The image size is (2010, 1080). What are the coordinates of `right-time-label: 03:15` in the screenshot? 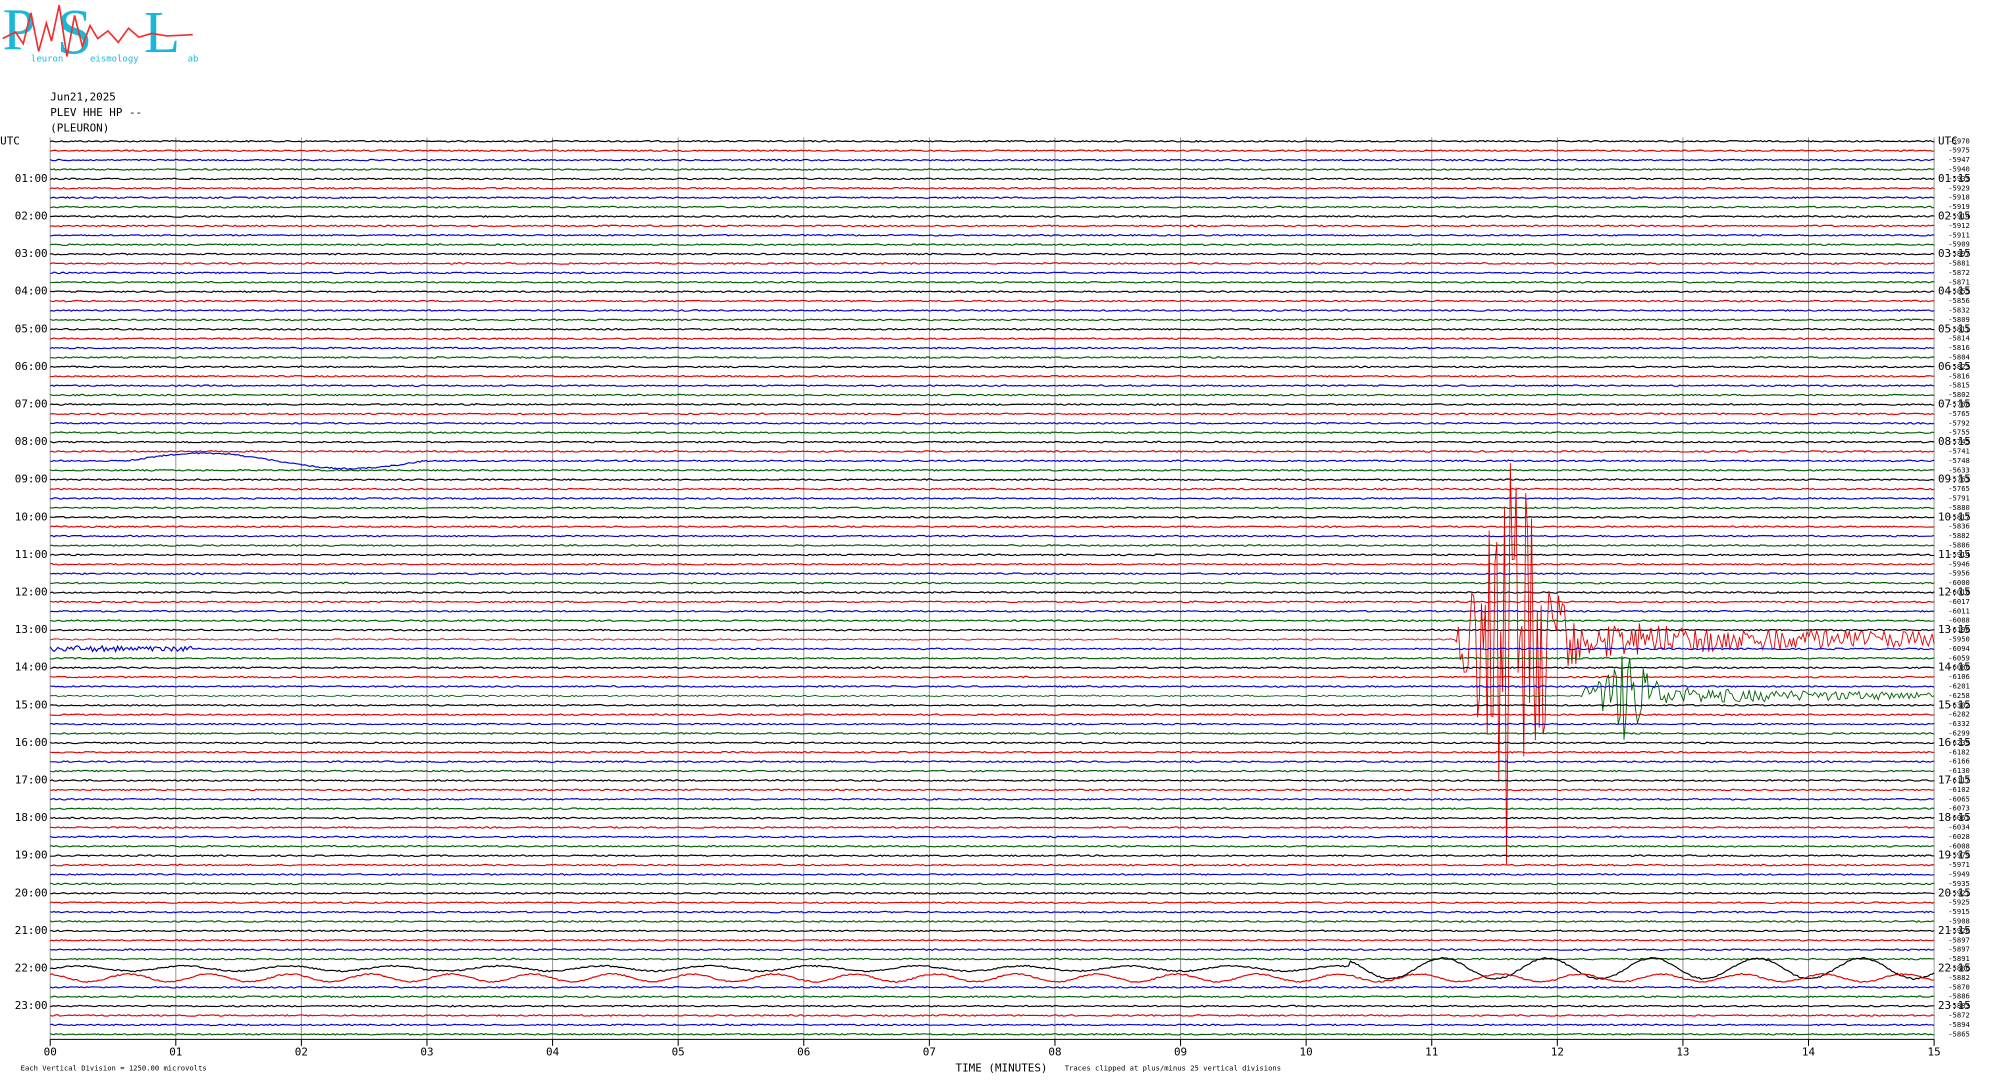 It's located at (1954, 253).